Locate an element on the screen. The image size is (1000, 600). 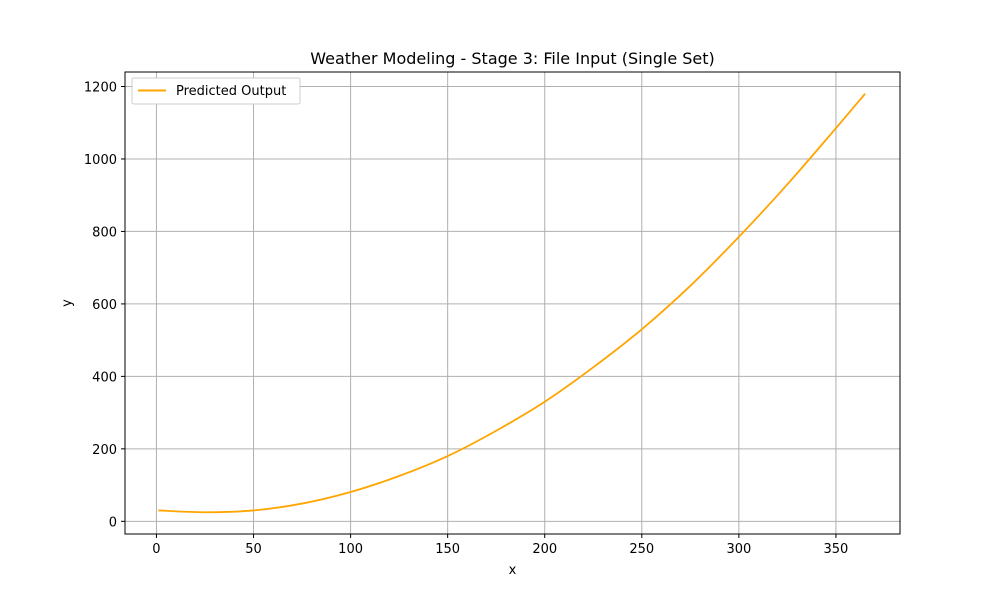
y-axis-label: y is located at coordinates (67, 303).